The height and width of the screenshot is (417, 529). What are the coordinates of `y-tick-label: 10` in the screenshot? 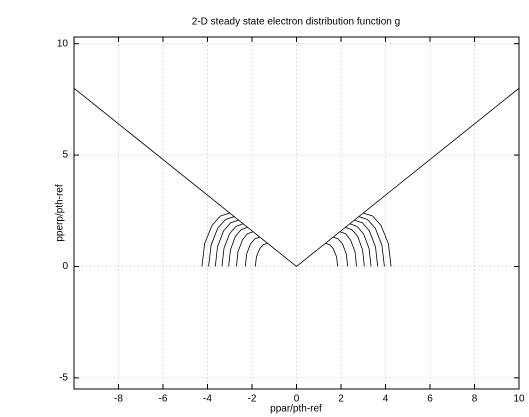 It's located at (63, 43).